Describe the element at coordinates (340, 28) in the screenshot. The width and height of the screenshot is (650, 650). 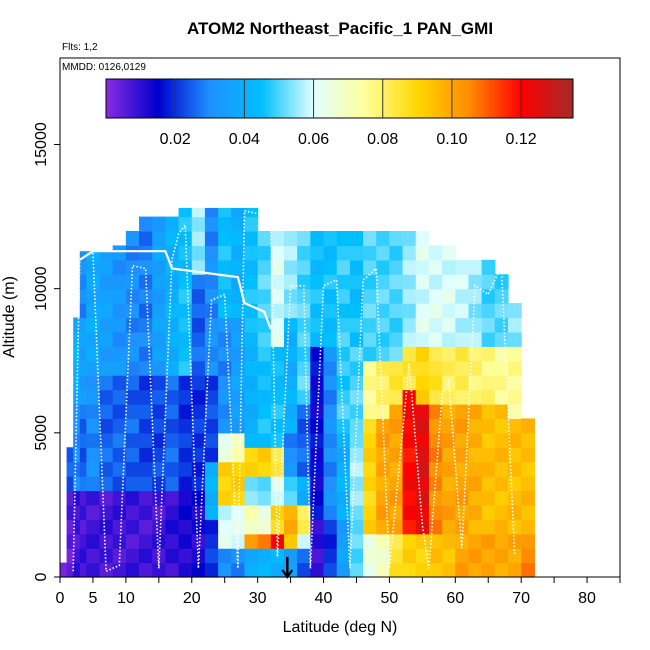
I see `chart-title: ATOM2 Northeast_Pacific_1 PAN_GMI` at that location.